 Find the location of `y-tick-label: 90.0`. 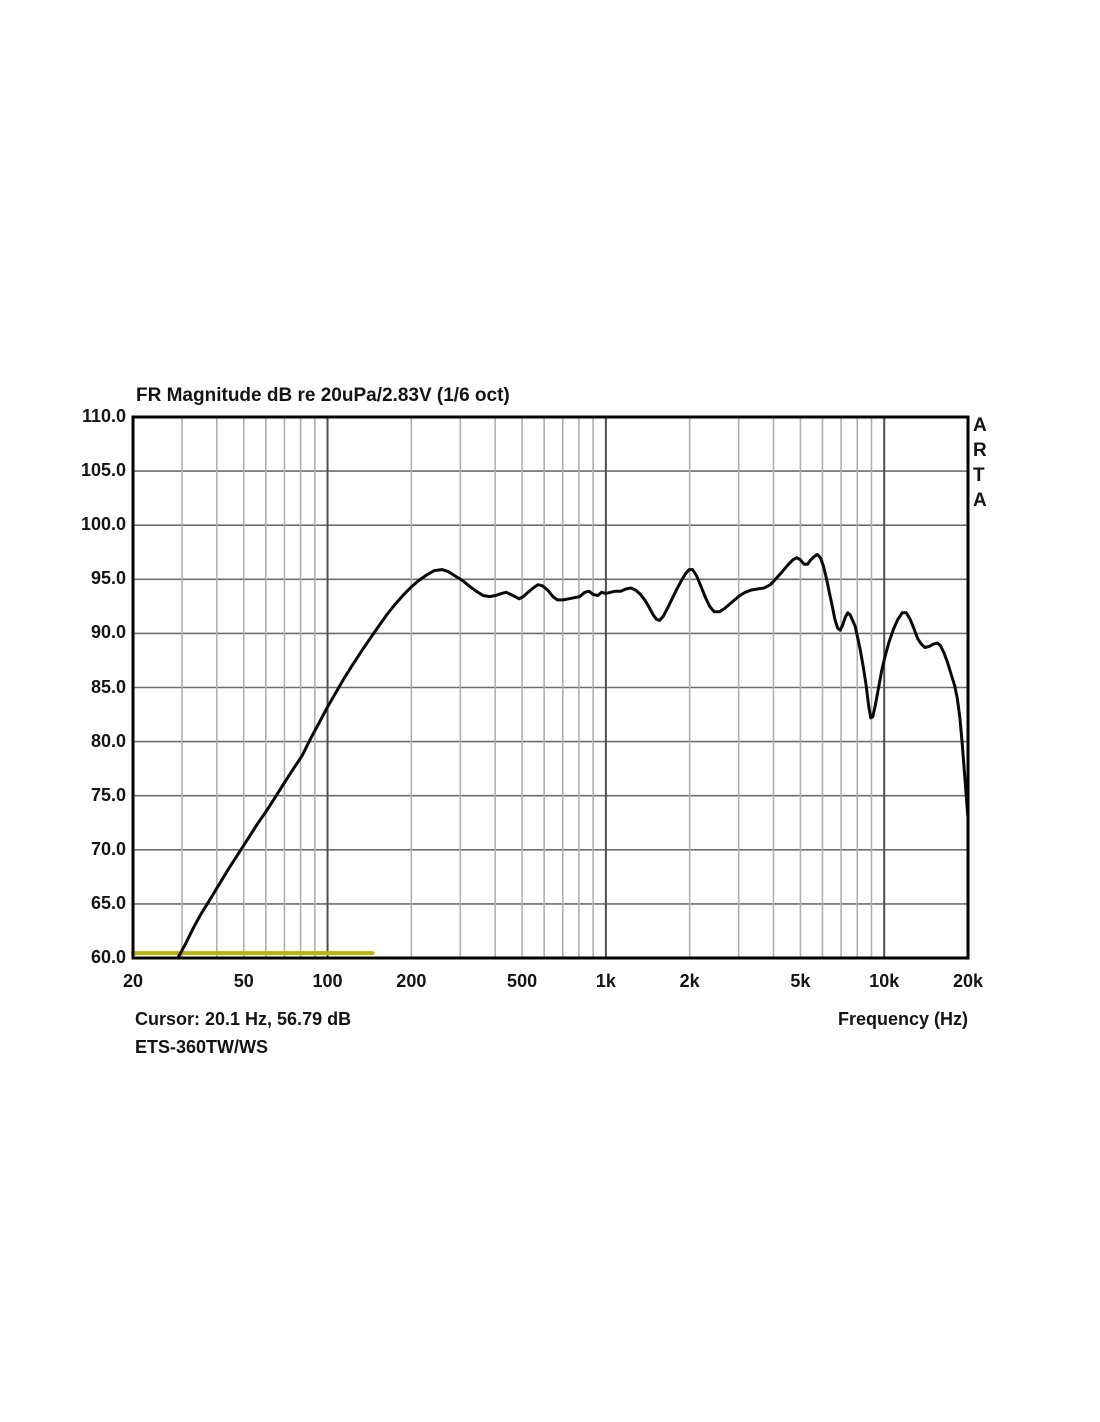

y-tick-label: 90.0 is located at coordinates (108, 632).